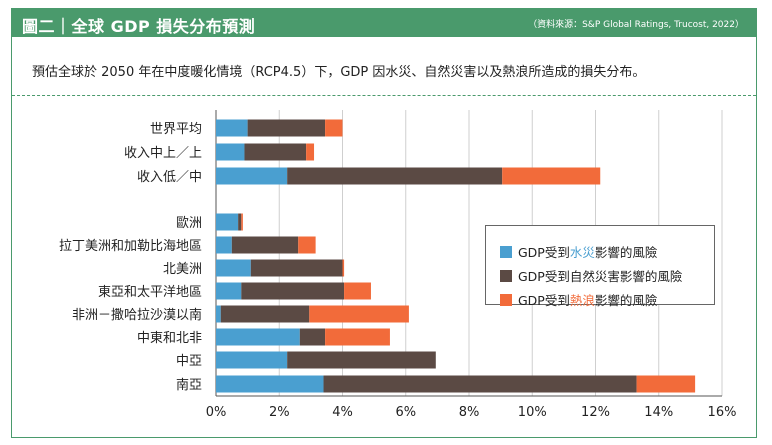  What do you see at coordinates (279, 412) in the screenshot?
I see `x-tick-label: 2%` at bounding box center [279, 412].